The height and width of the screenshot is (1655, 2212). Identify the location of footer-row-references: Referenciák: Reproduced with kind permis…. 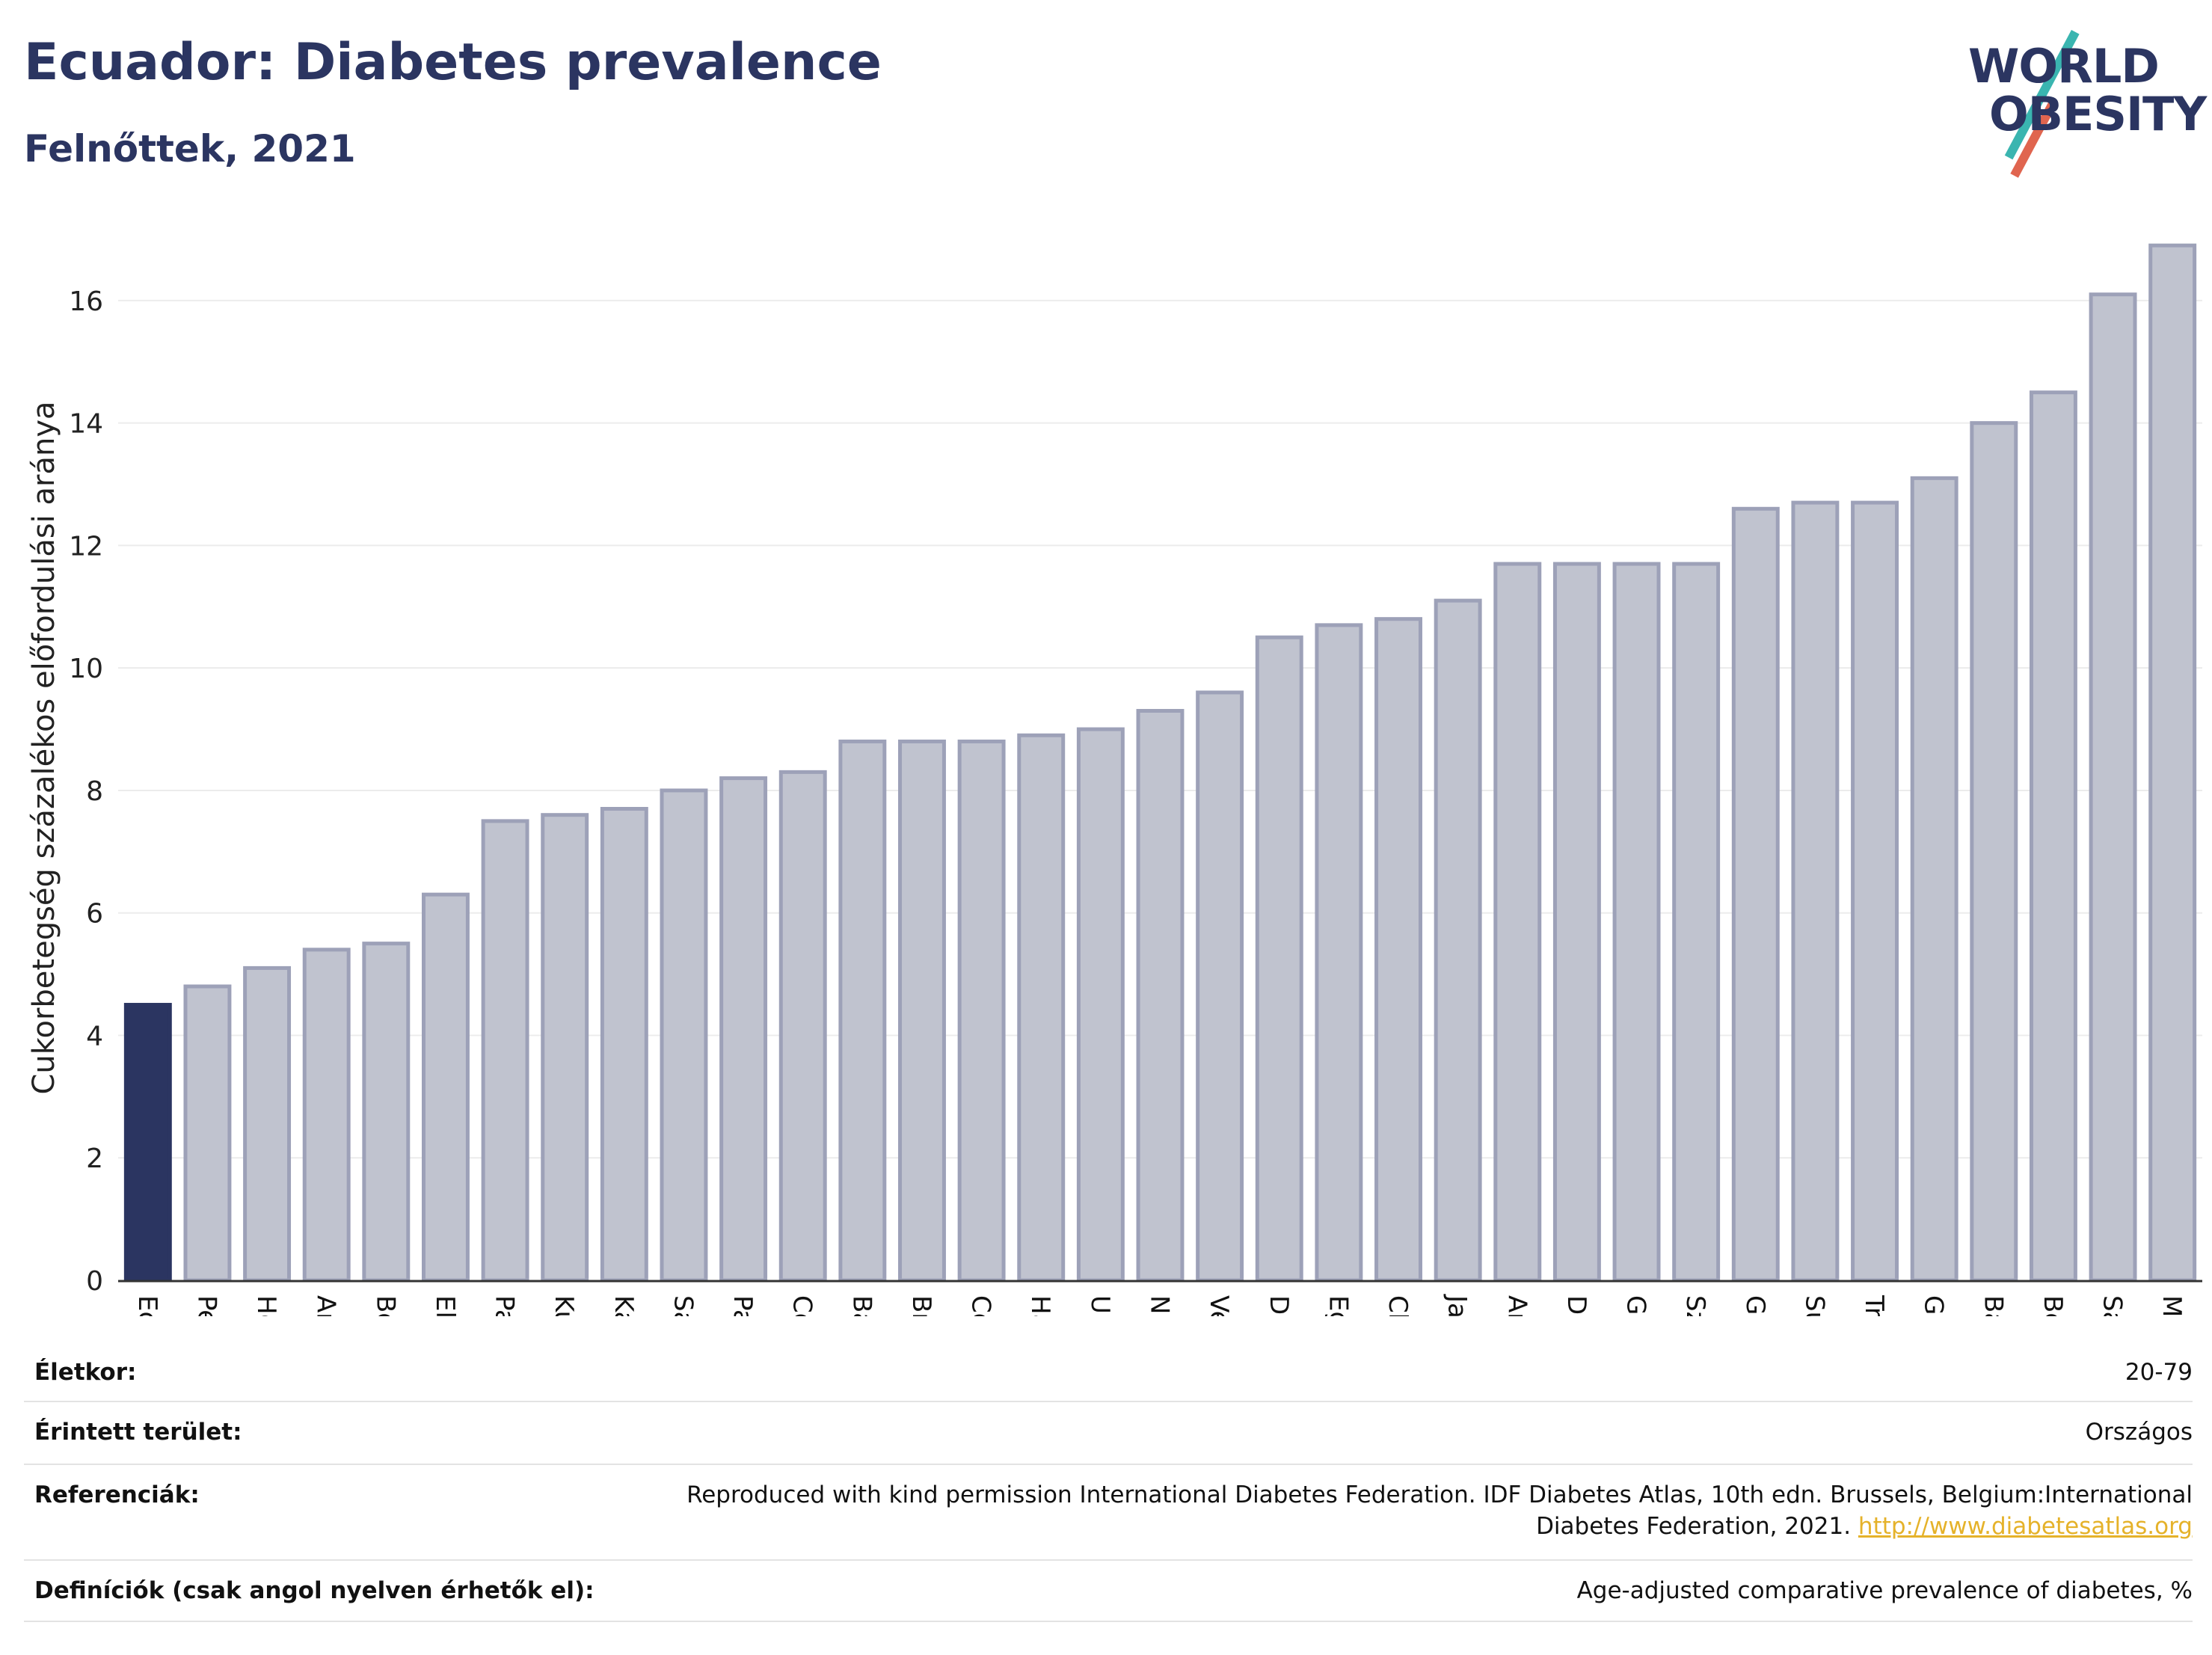
(1108, 1513).